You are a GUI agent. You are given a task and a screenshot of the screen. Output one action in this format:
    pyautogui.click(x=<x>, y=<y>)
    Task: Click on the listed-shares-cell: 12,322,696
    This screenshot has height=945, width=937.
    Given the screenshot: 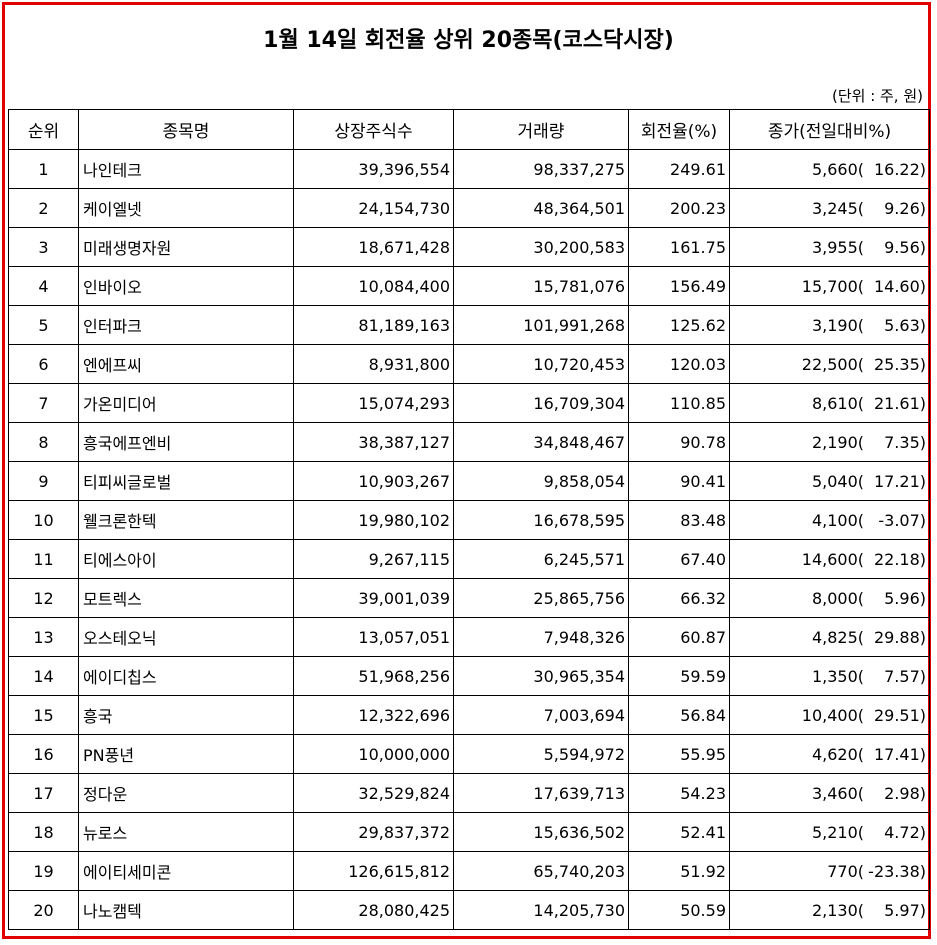 What is the action you would take?
    pyautogui.click(x=373, y=715)
    